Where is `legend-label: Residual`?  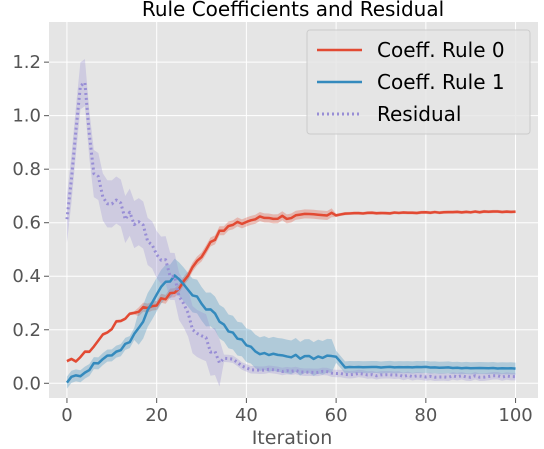
legend-label: Residual is located at coordinates (419, 114).